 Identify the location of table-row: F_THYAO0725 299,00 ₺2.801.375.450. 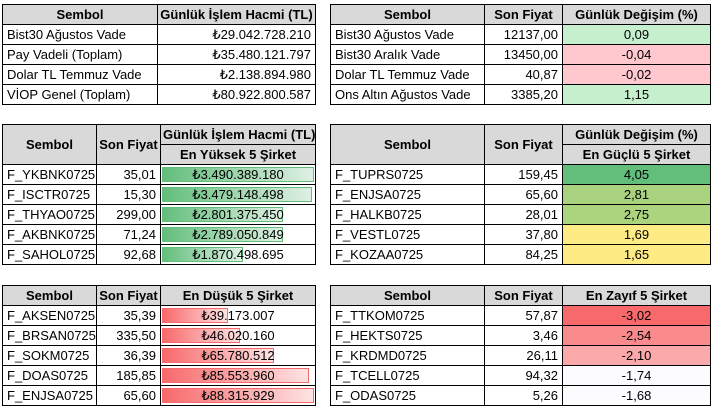
(159, 214).